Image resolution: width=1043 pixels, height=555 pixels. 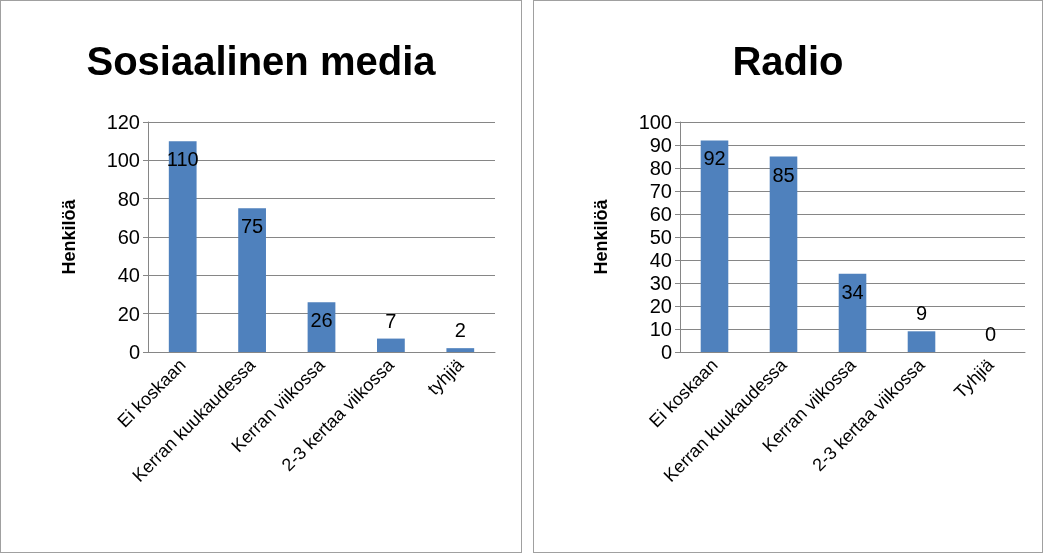 What do you see at coordinates (660, 237) in the screenshot?
I see `y-tick-label: 50` at bounding box center [660, 237].